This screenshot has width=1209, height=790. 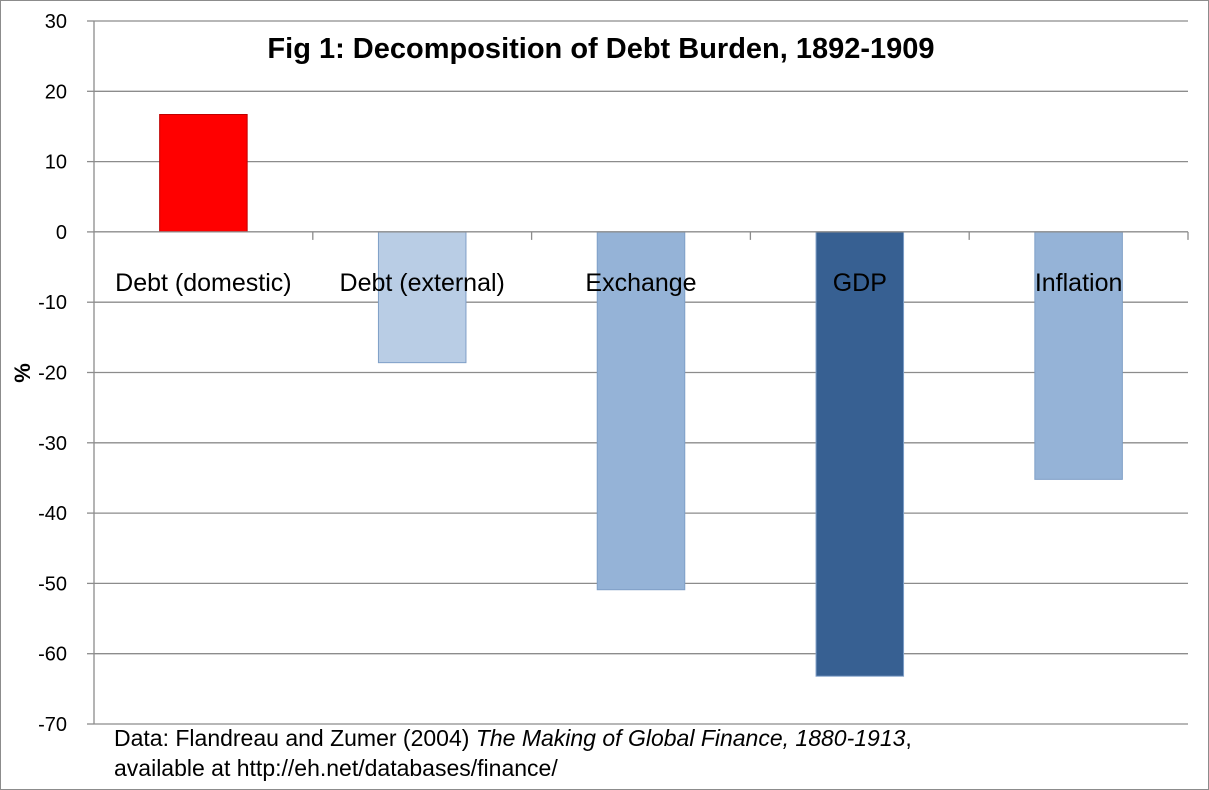 What do you see at coordinates (52, 584) in the screenshot?
I see `y-tick-label: -50` at bounding box center [52, 584].